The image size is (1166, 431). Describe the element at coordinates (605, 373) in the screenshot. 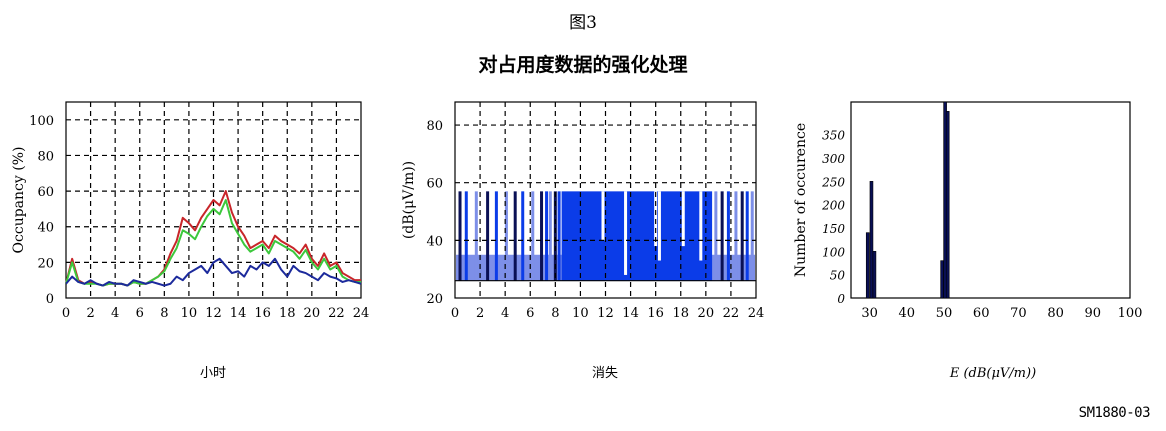

I see `field-strength-x-label: 消失` at that location.